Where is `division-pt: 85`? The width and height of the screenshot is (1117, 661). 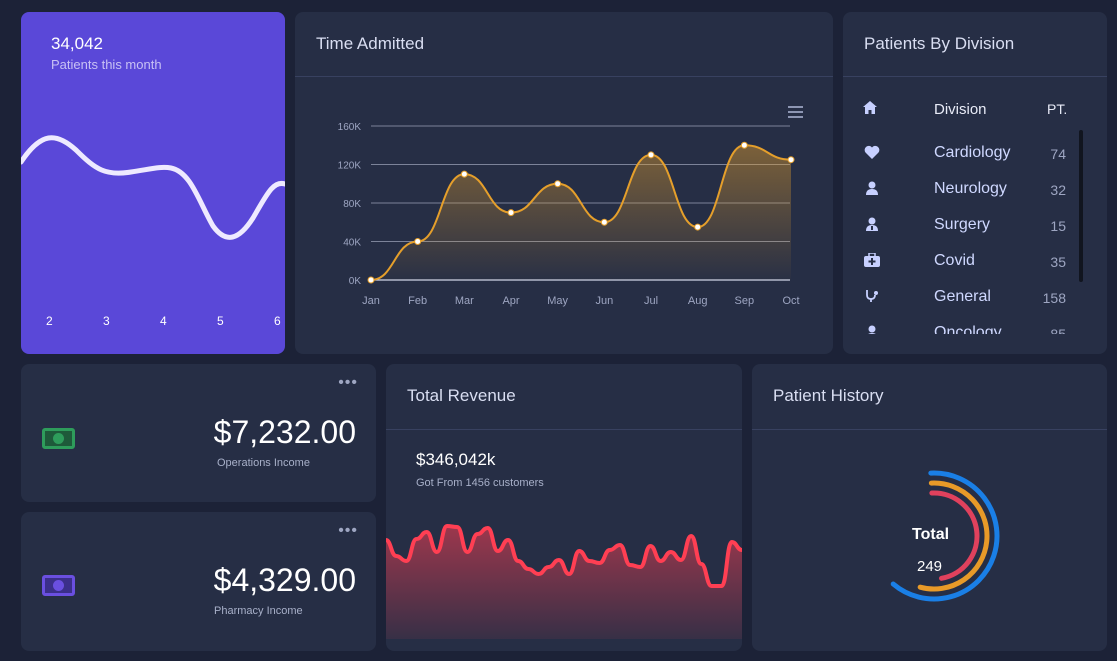 division-pt: 85 is located at coordinates (1058, 330).